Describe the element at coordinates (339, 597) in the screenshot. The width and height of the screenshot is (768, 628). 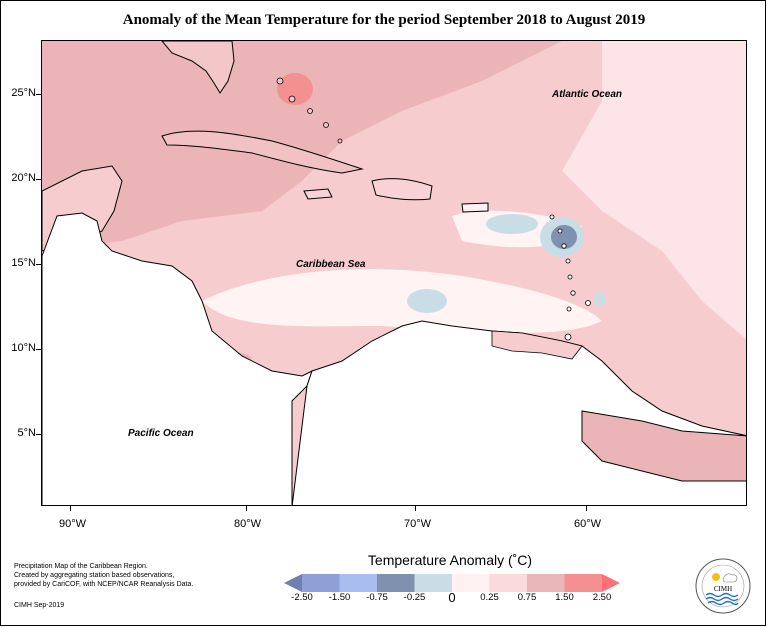
I see `legend-tick-label: -1.50` at that location.